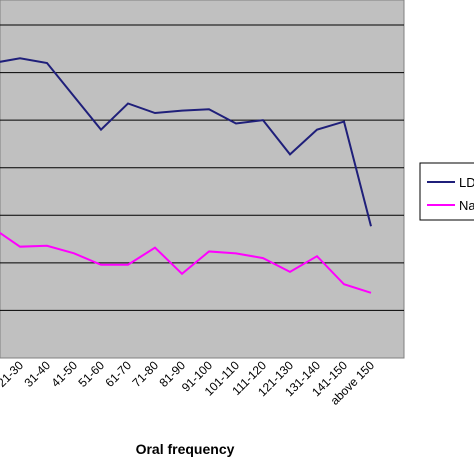 This screenshot has width=474, height=474. What do you see at coordinates (92, 374) in the screenshot?
I see `x-tick-label: 51-60` at bounding box center [92, 374].